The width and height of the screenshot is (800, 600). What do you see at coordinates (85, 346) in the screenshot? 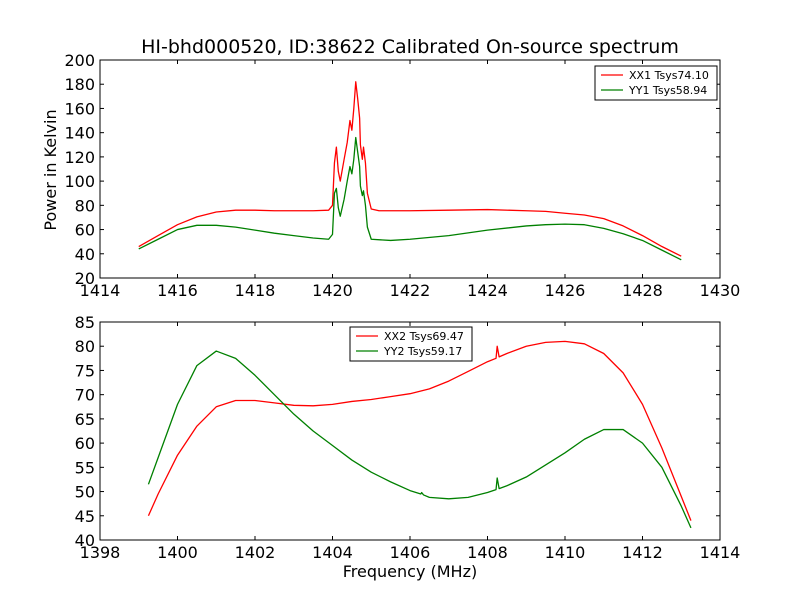
I see `bottom-y-tick-label: 80` at bounding box center [85, 346].